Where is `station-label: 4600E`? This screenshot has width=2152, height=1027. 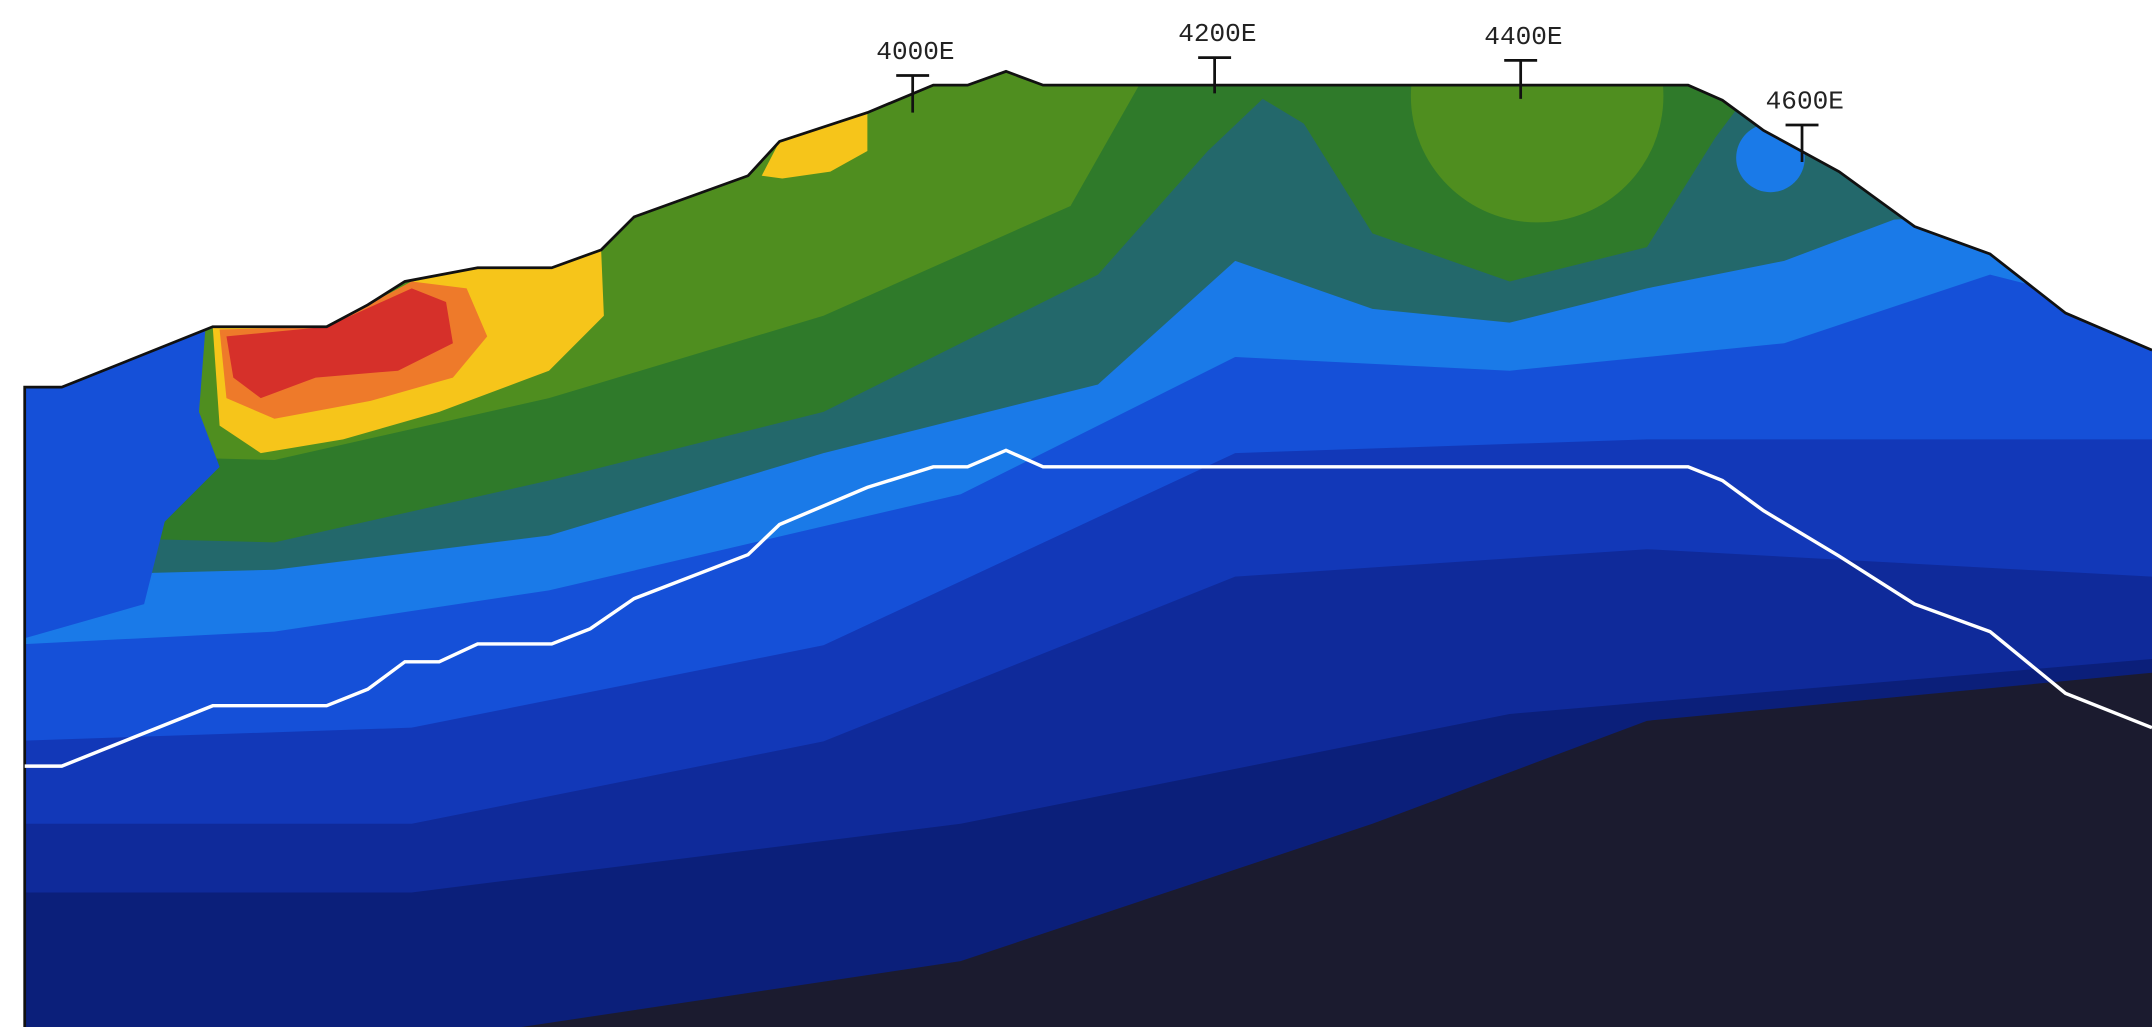
station-label: 4600E is located at coordinates (1805, 101).